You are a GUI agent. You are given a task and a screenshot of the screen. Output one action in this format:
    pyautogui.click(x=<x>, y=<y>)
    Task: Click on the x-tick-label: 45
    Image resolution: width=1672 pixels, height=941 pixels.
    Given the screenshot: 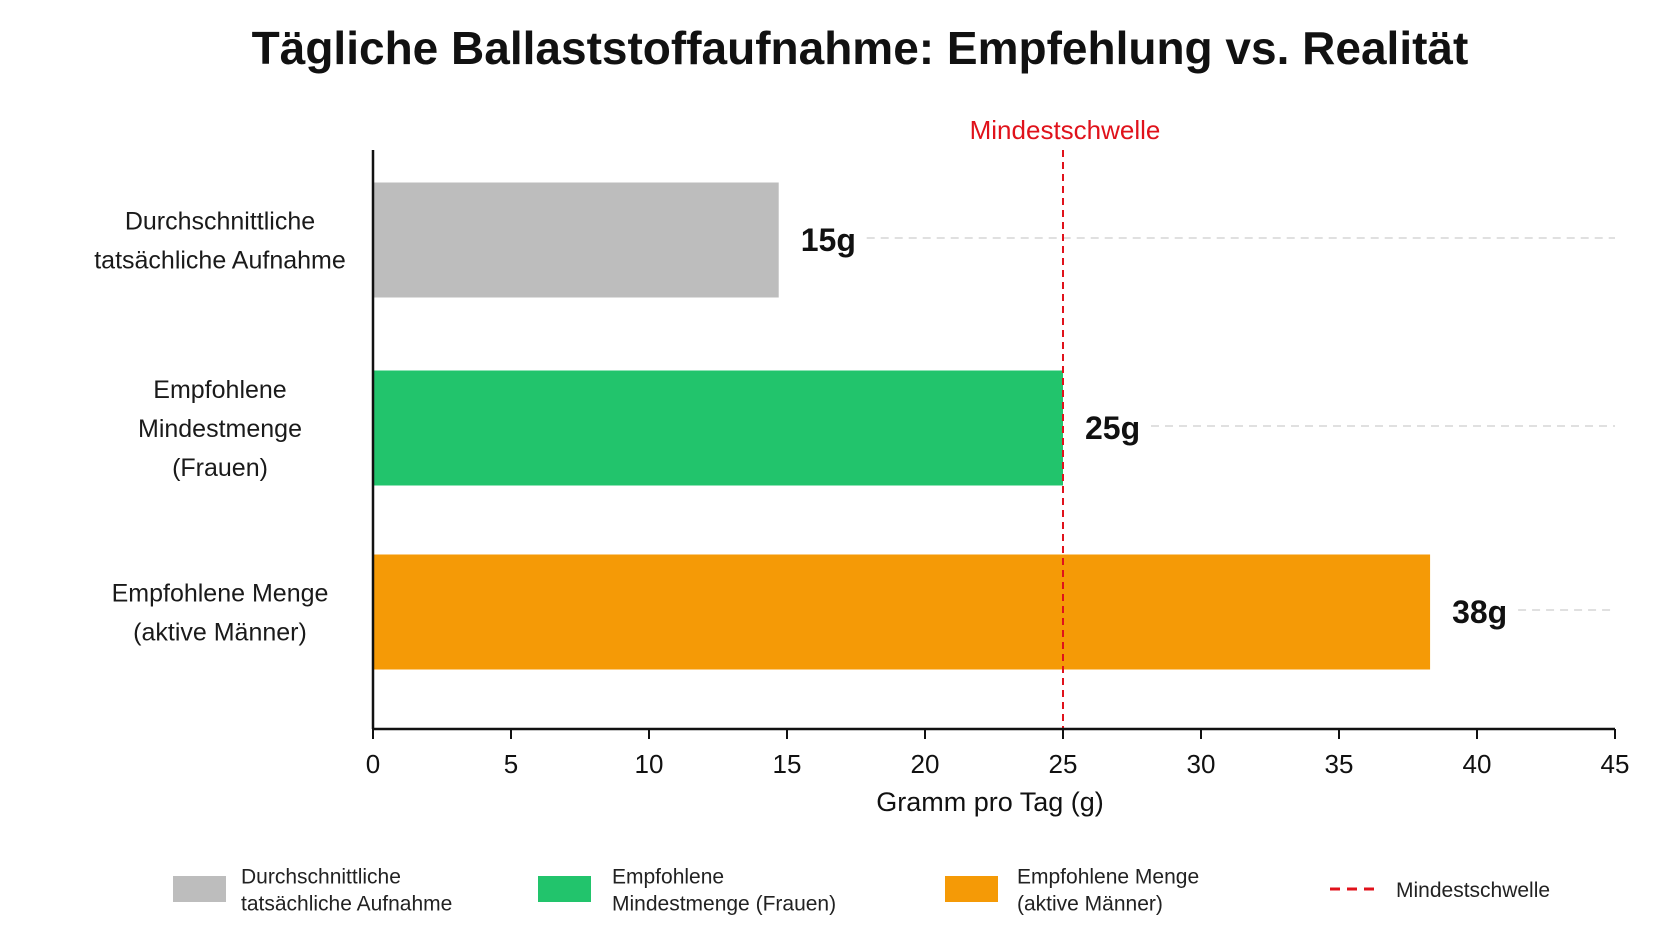 What is the action you would take?
    pyautogui.click(x=1615, y=764)
    